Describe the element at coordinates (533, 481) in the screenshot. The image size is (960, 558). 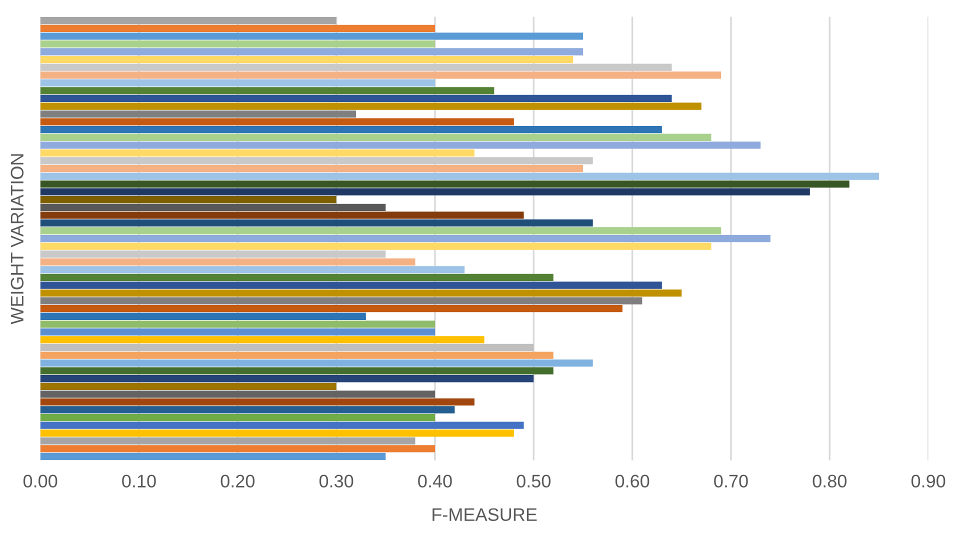
I see `x-tick-label: 0.50` at that location.